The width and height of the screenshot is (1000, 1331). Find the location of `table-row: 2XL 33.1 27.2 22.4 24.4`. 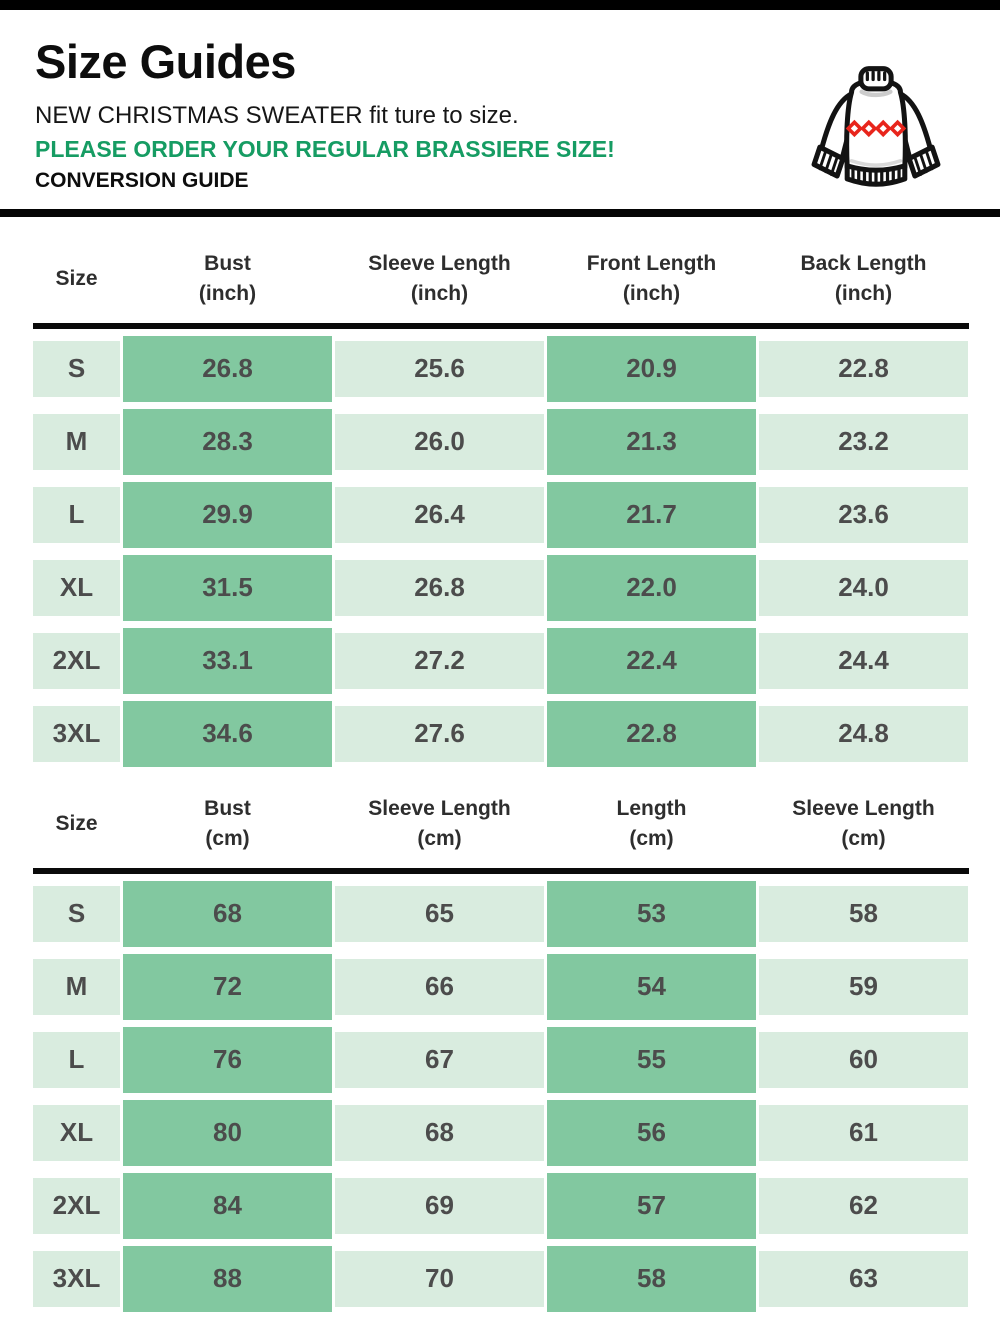

table-row: 2XL 33.1 27.2 22.4 24.4 is located at coordinates (501, 660).